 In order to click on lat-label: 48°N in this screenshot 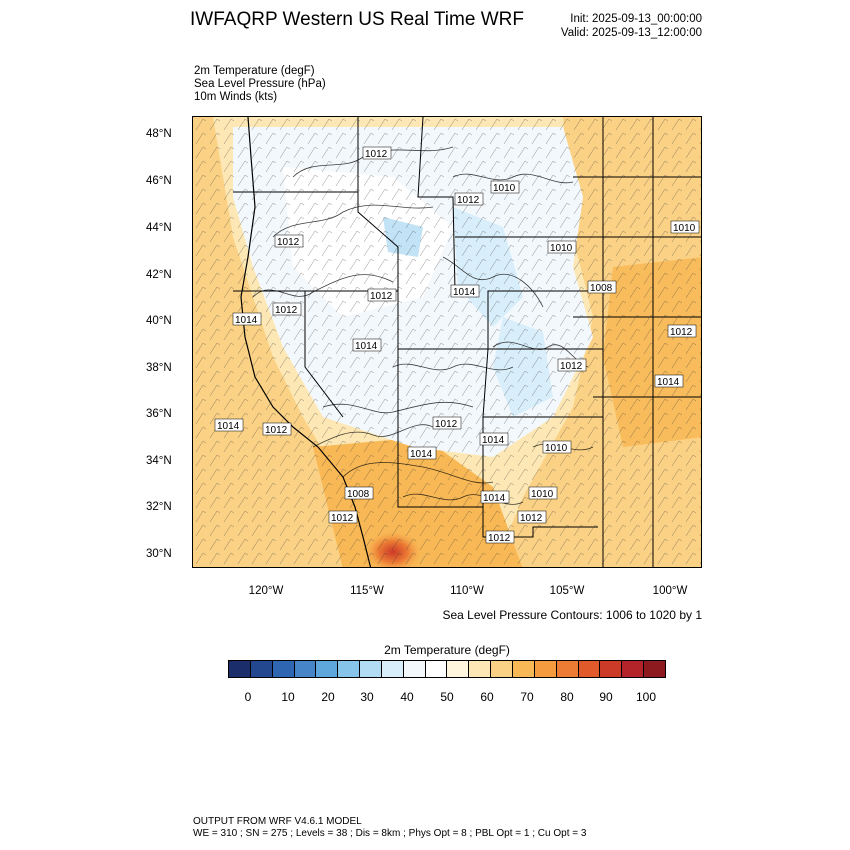, I will do `click(159, 134)`.